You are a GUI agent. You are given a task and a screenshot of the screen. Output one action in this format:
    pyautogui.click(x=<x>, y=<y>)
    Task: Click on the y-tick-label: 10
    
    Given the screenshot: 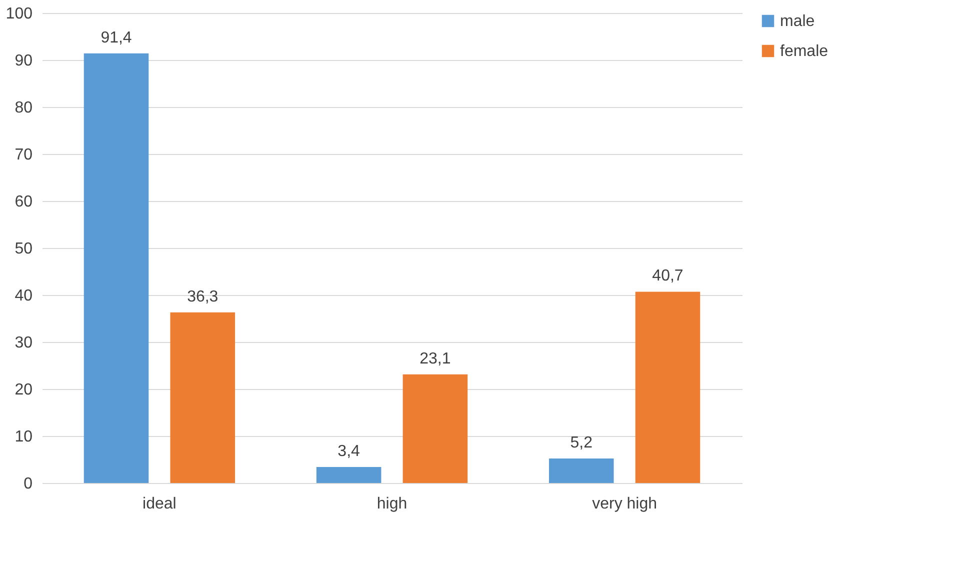 What is the action you would take?
    pyautogui.click(x=23, y=437)
    